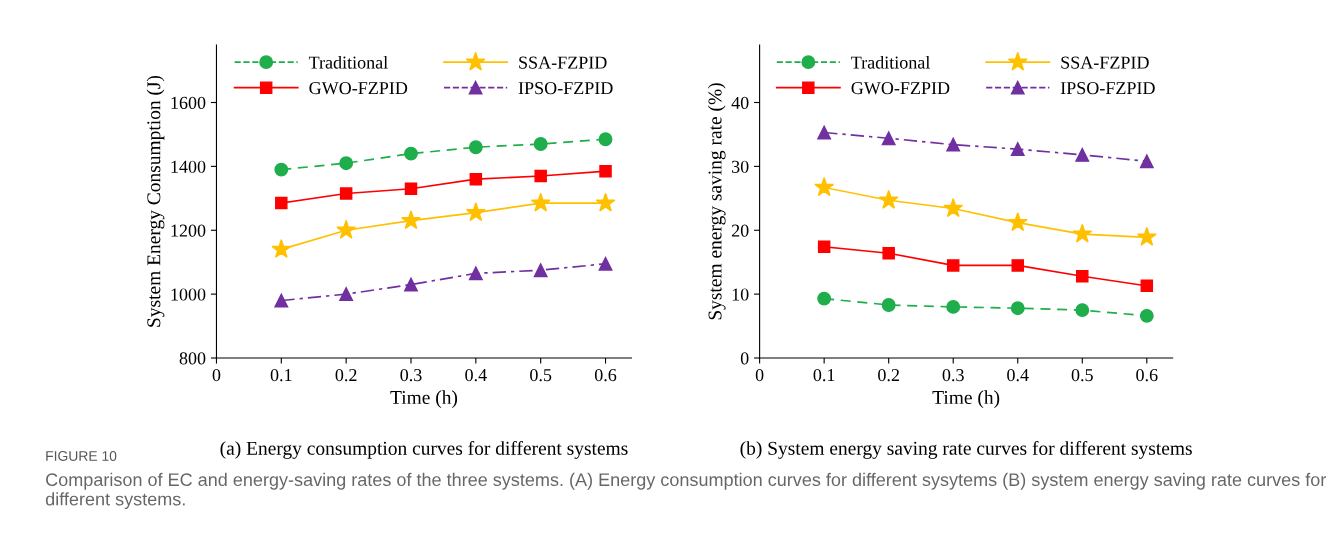  What do you see at coordinates (716, 201) in the screenshot?
I see `y-axis-title: System energy saving rate (%)` at bounding box center [716, 201].